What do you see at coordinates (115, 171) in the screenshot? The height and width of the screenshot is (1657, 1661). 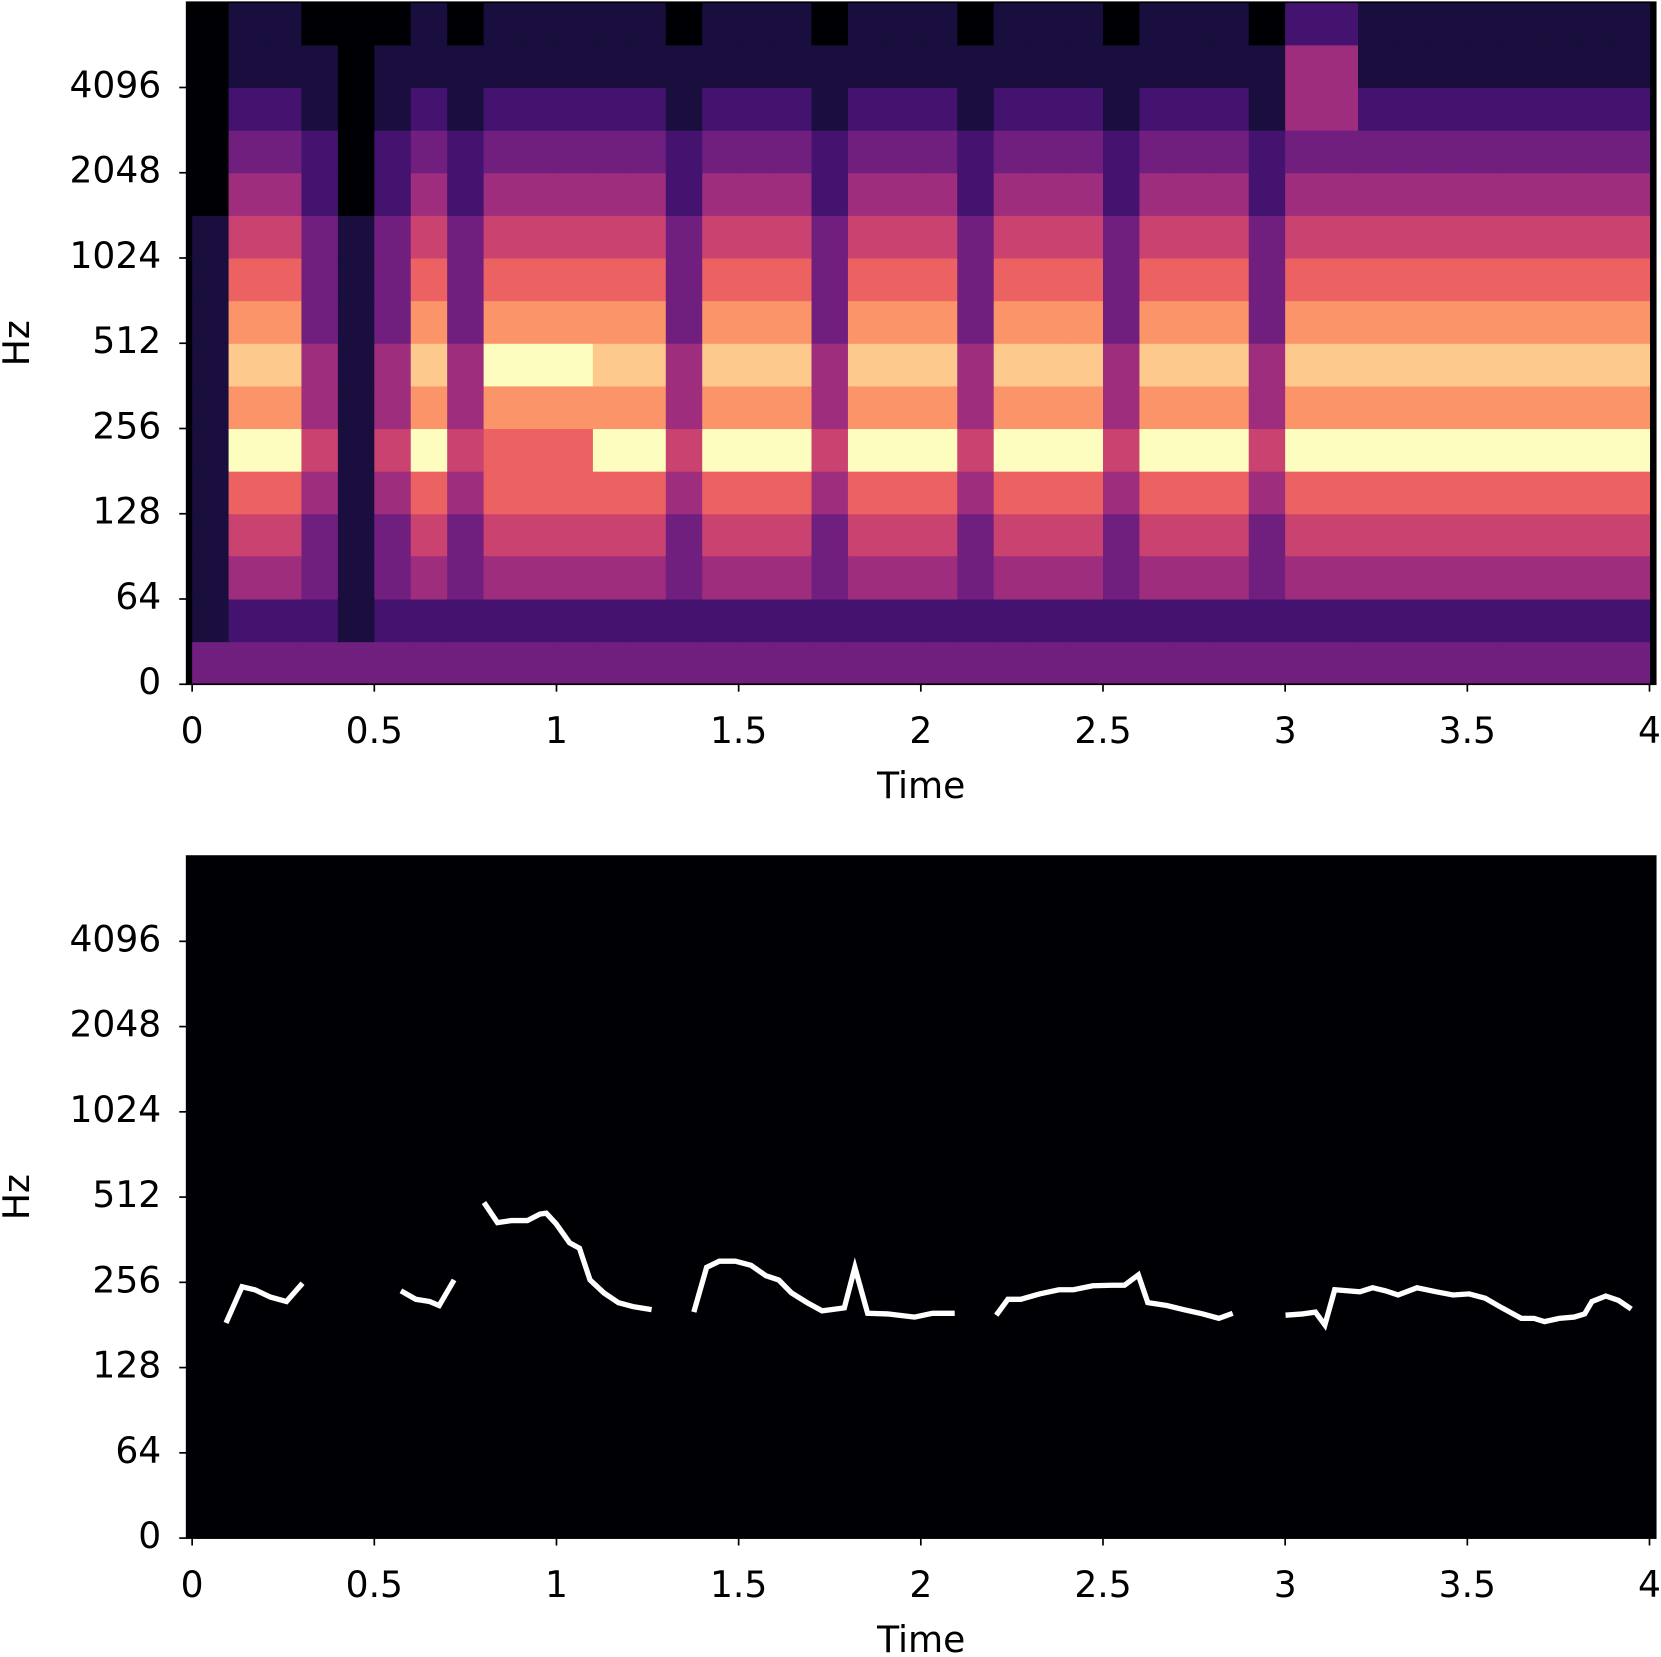 I see `y-tick-label: 2048` at bounding box center [115, 171].